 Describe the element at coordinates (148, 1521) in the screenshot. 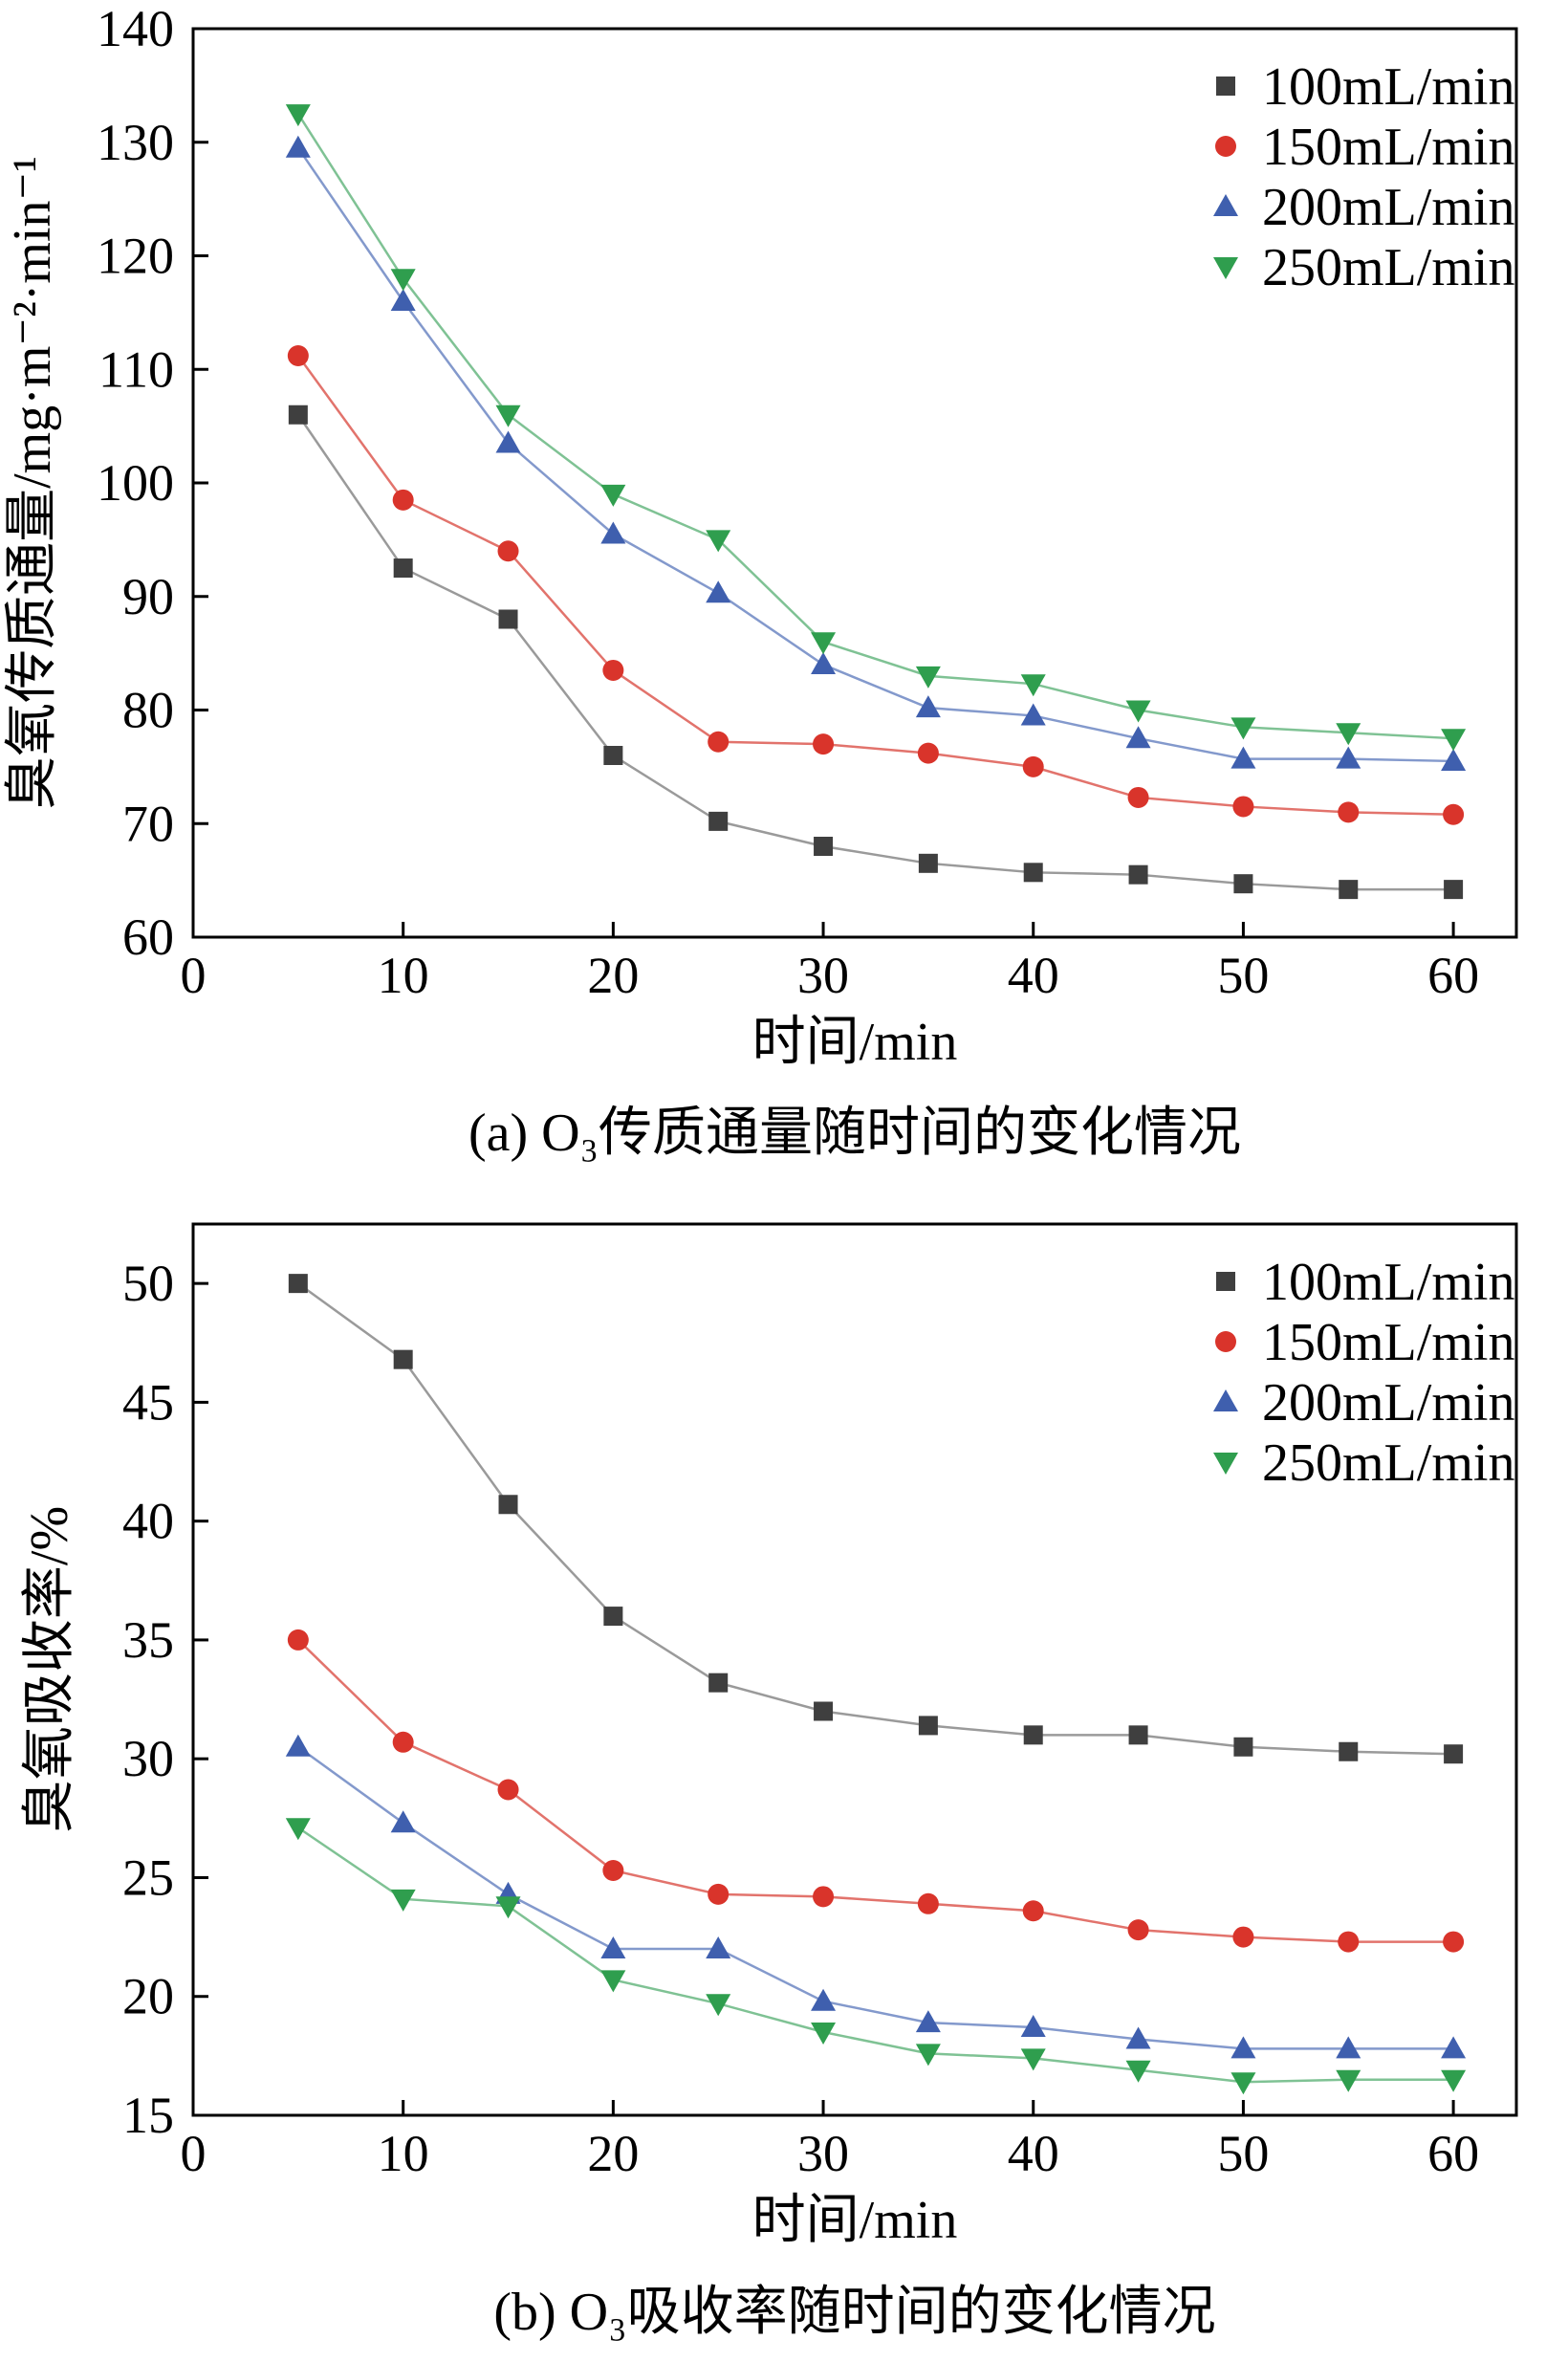

I see `y-tick-label: 40` at that location.